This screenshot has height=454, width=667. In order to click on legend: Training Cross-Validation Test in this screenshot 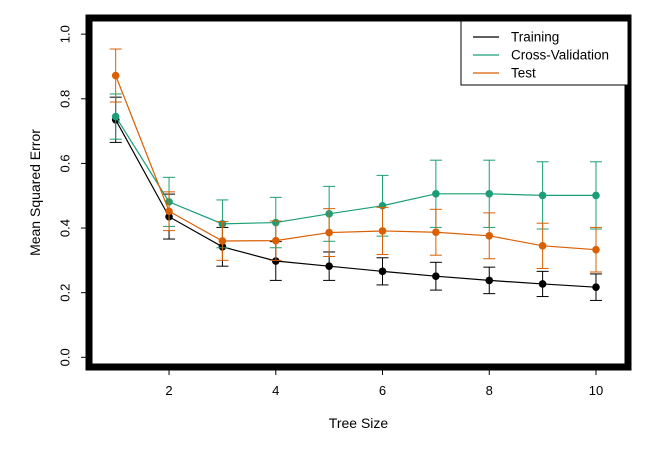, I will do `click(544, 53)`.